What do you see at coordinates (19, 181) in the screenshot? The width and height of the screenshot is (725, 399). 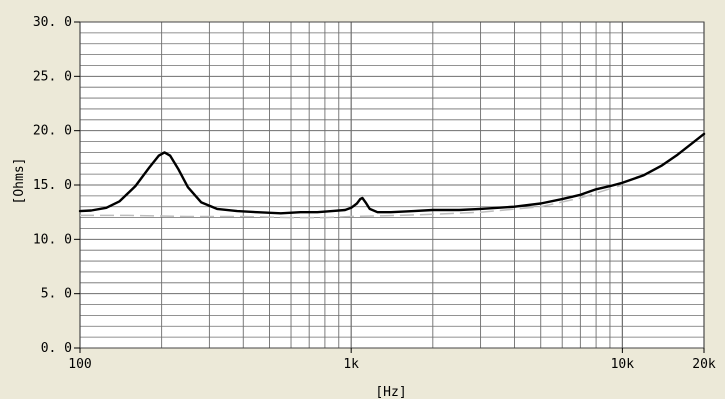 I see `y-axis-title: [Ohms]` at bounding box center [19, 181].